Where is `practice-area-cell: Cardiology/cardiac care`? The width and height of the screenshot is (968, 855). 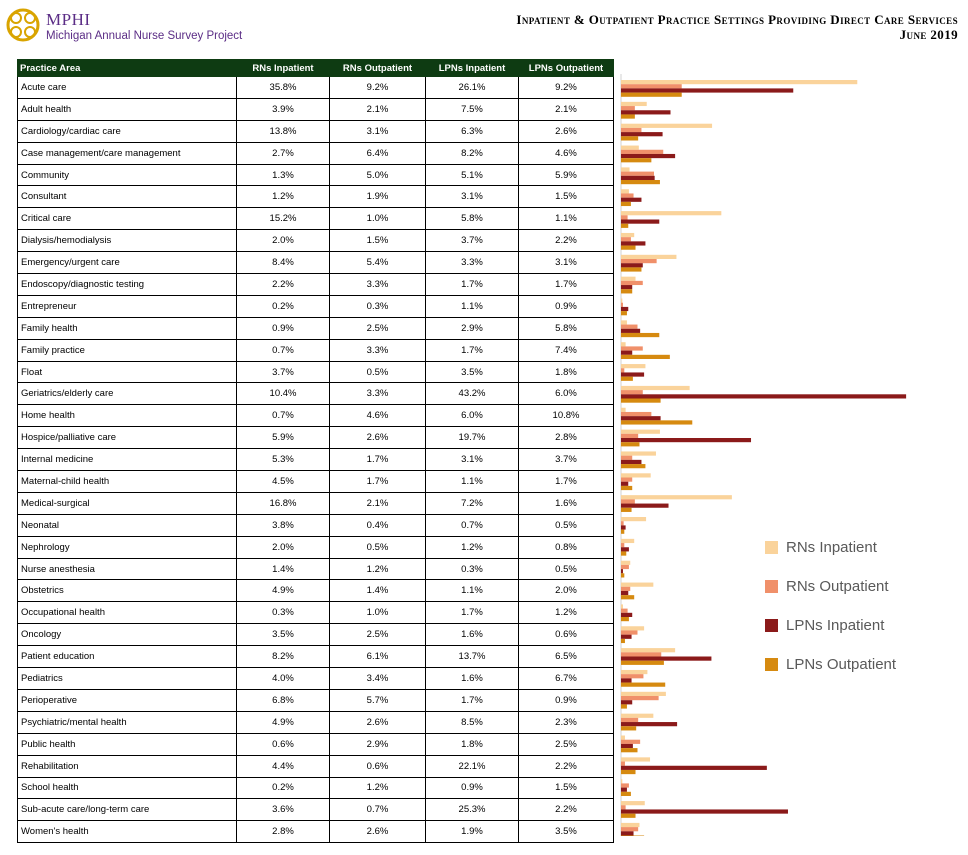
practice-area-cell: Cardiology/cardiac care is located at coordinates (127, 131).